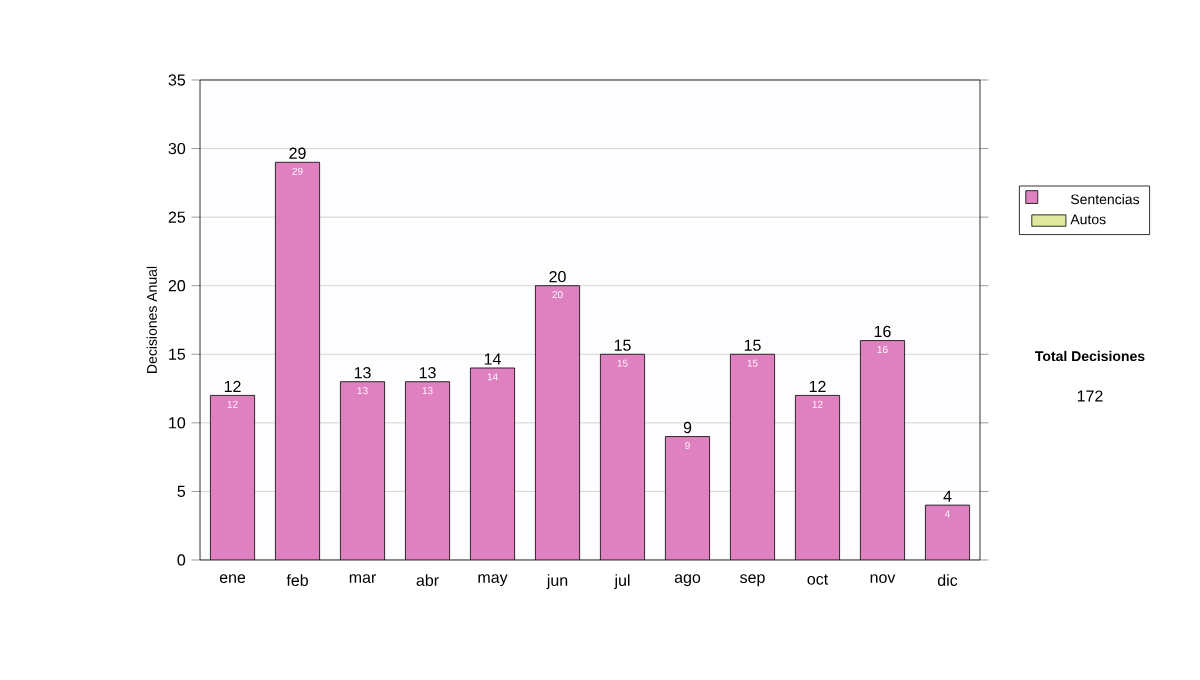 The image size is (1200, 680). Describe the element at coordinates (232, 579) in the screenshot. I see `x-tick-label: ene` at that location.